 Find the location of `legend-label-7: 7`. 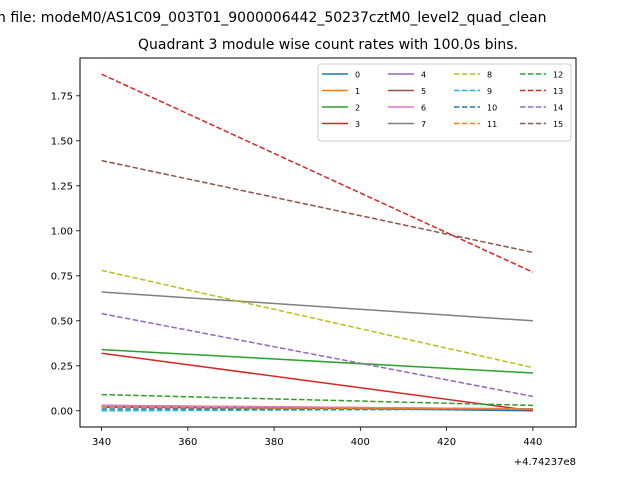

legend-label-7: 7 is located at coordinates (423, 124).